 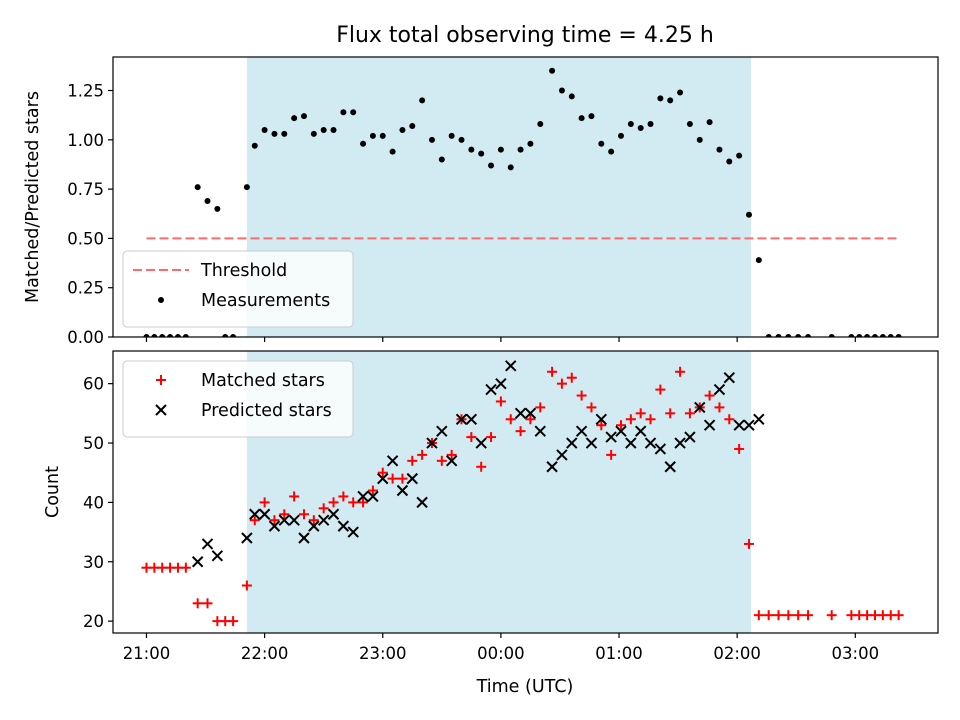 What do you see at coordinates (525, 687) in the screenshot?
I see `x-axis-label: Time (UTC)` at bounding box center [525, 687].